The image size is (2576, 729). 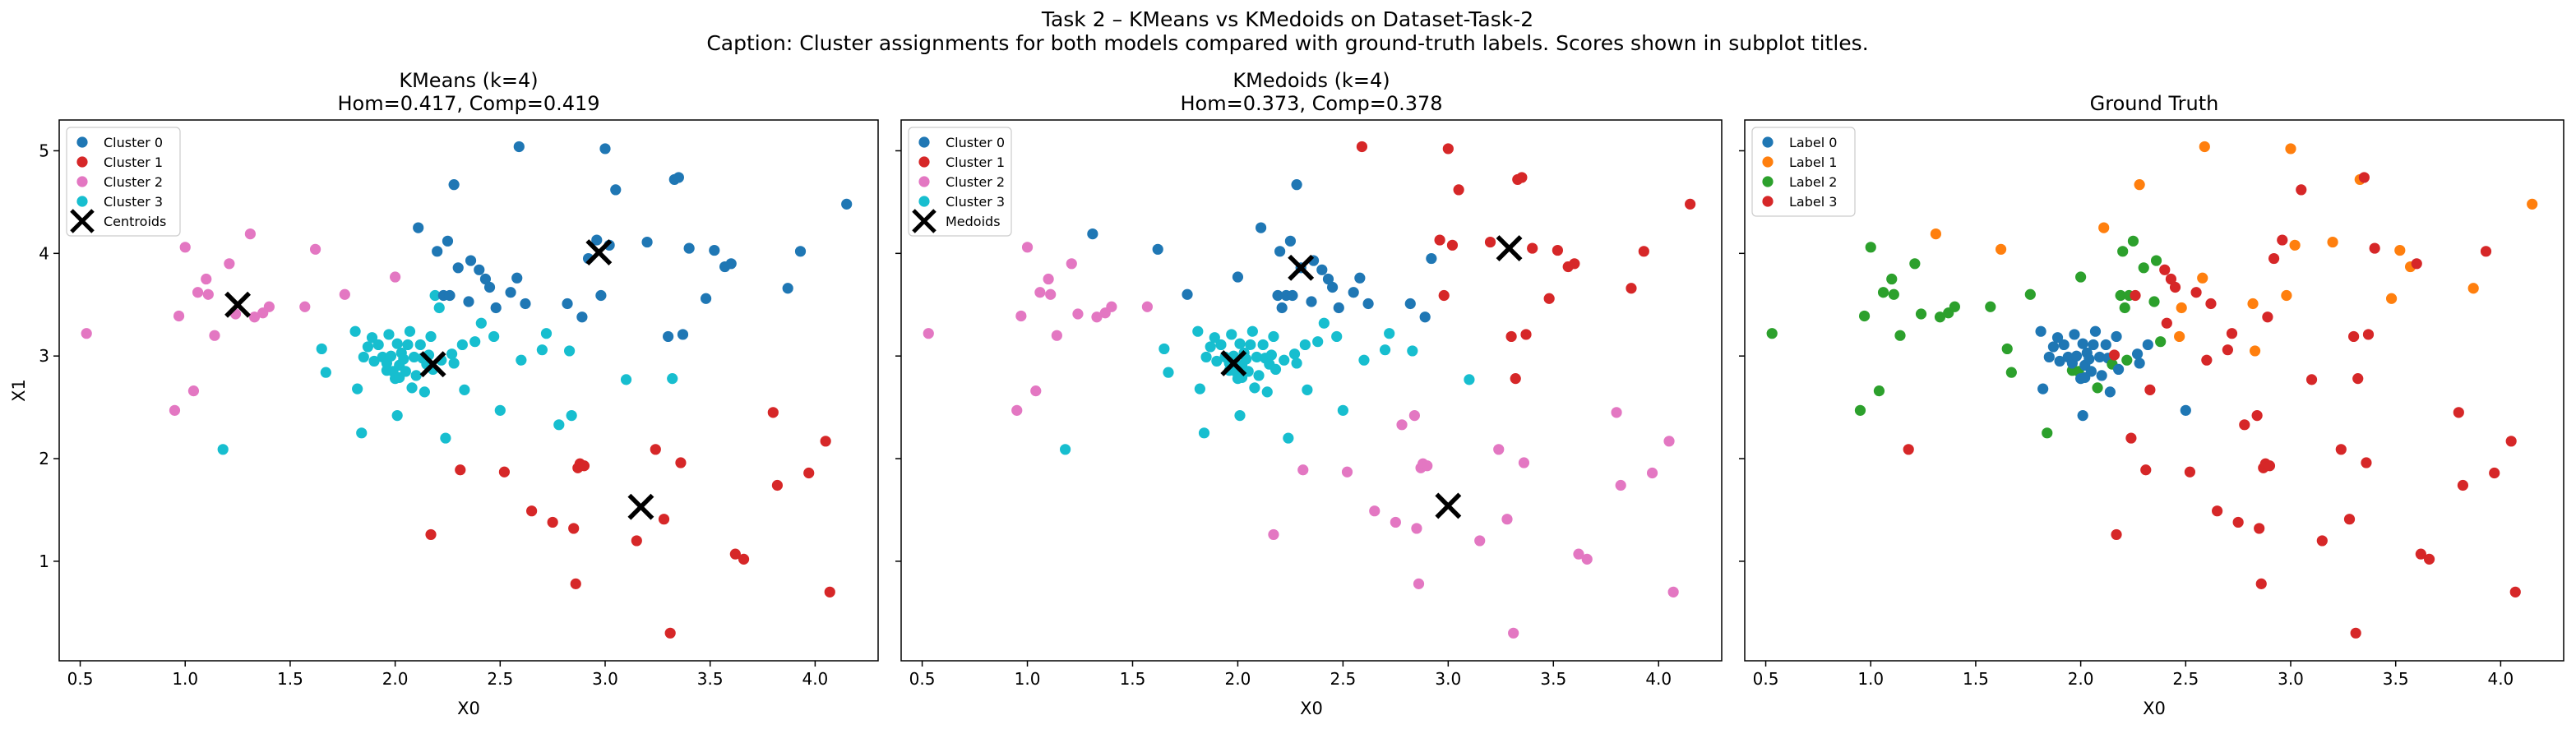 I want to click on y-tick-label: 5, so click(x=44, y=150).